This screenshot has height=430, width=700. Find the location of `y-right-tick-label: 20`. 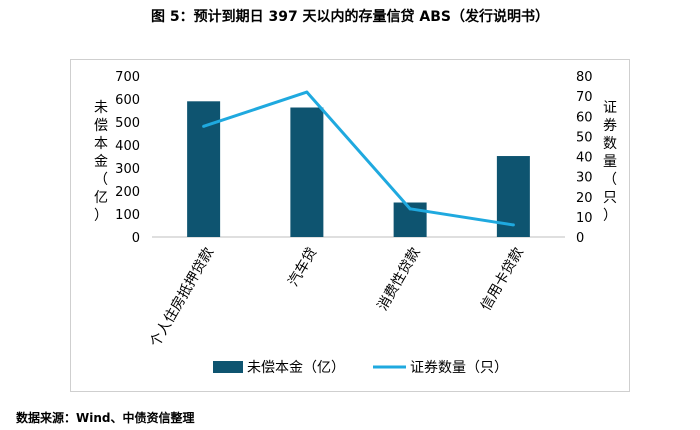

y-right-tick-label: 20 is located at coordinates (584, 198).